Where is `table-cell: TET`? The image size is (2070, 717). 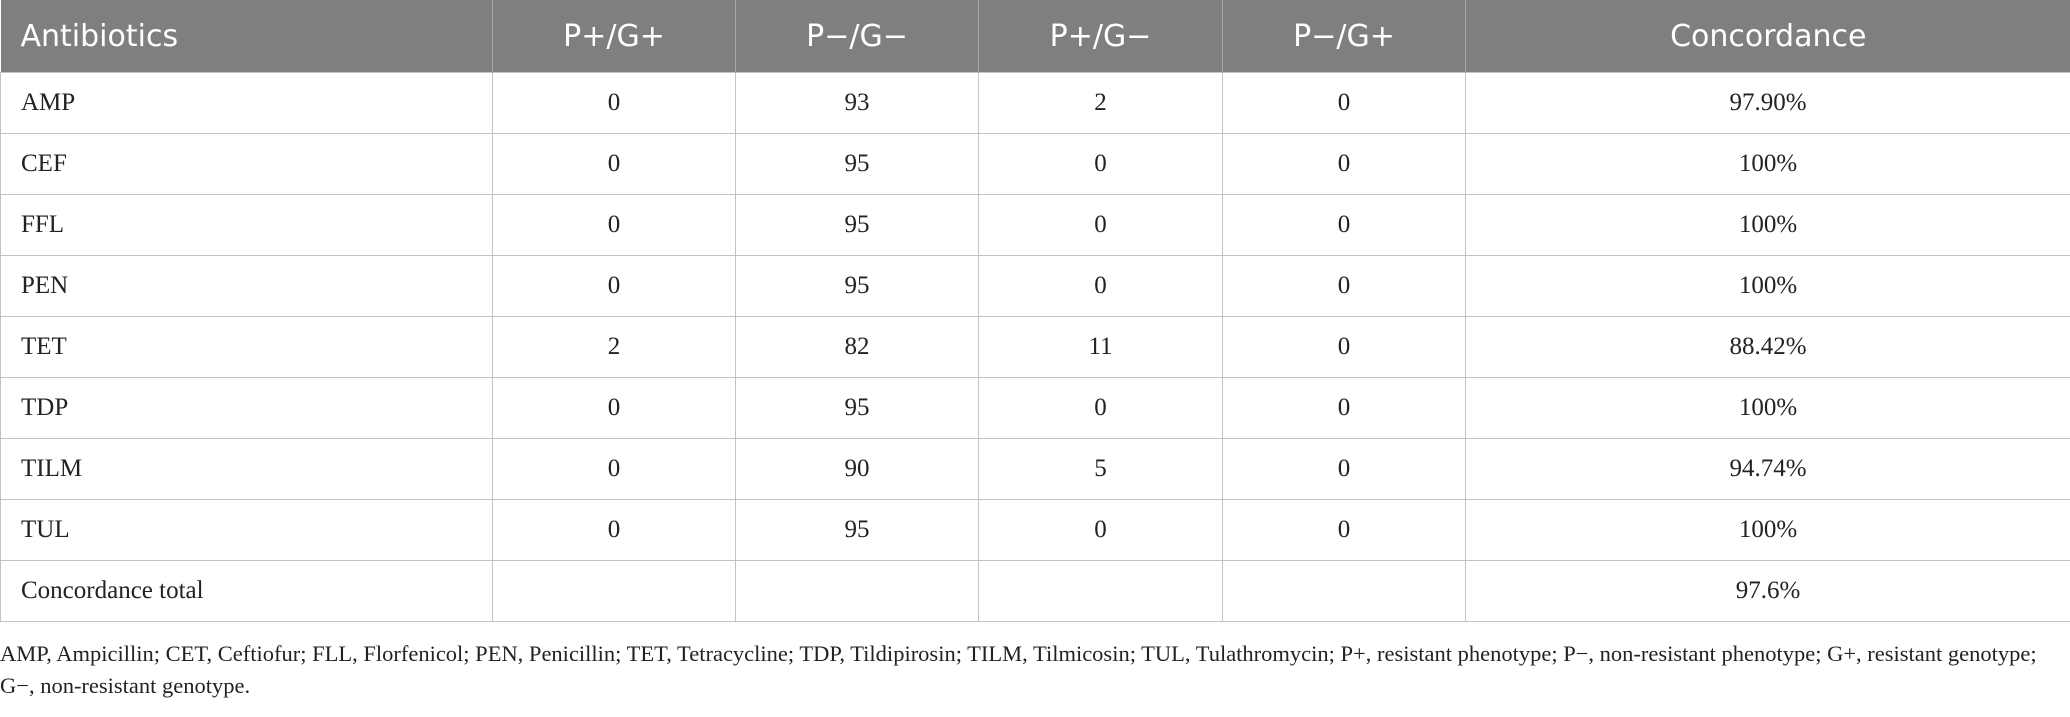 table-cell: TET is located at coordinates (246, 347).